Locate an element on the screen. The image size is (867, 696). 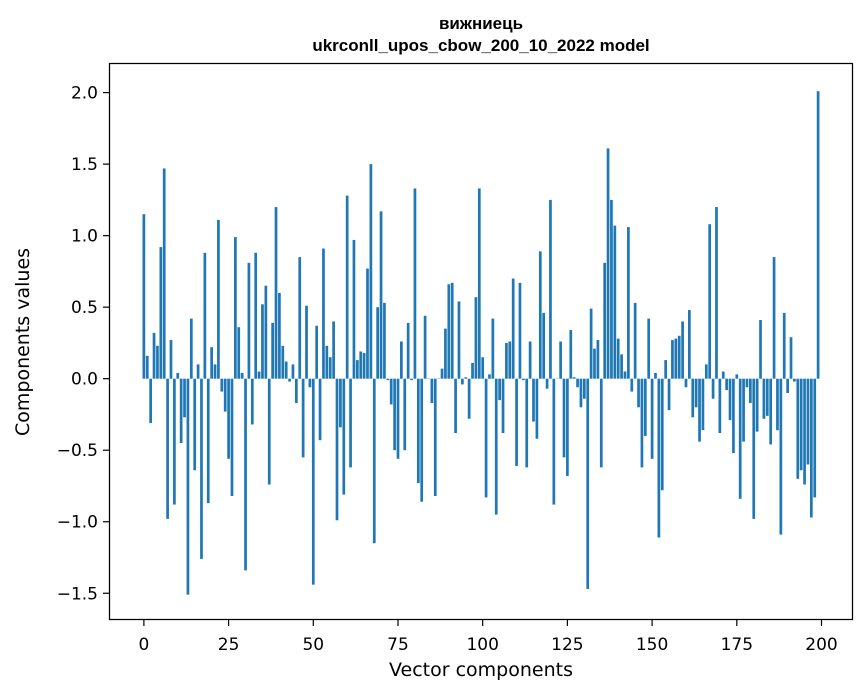
y-tick-label-1: −1.0 is located at coordinates (77, 523).